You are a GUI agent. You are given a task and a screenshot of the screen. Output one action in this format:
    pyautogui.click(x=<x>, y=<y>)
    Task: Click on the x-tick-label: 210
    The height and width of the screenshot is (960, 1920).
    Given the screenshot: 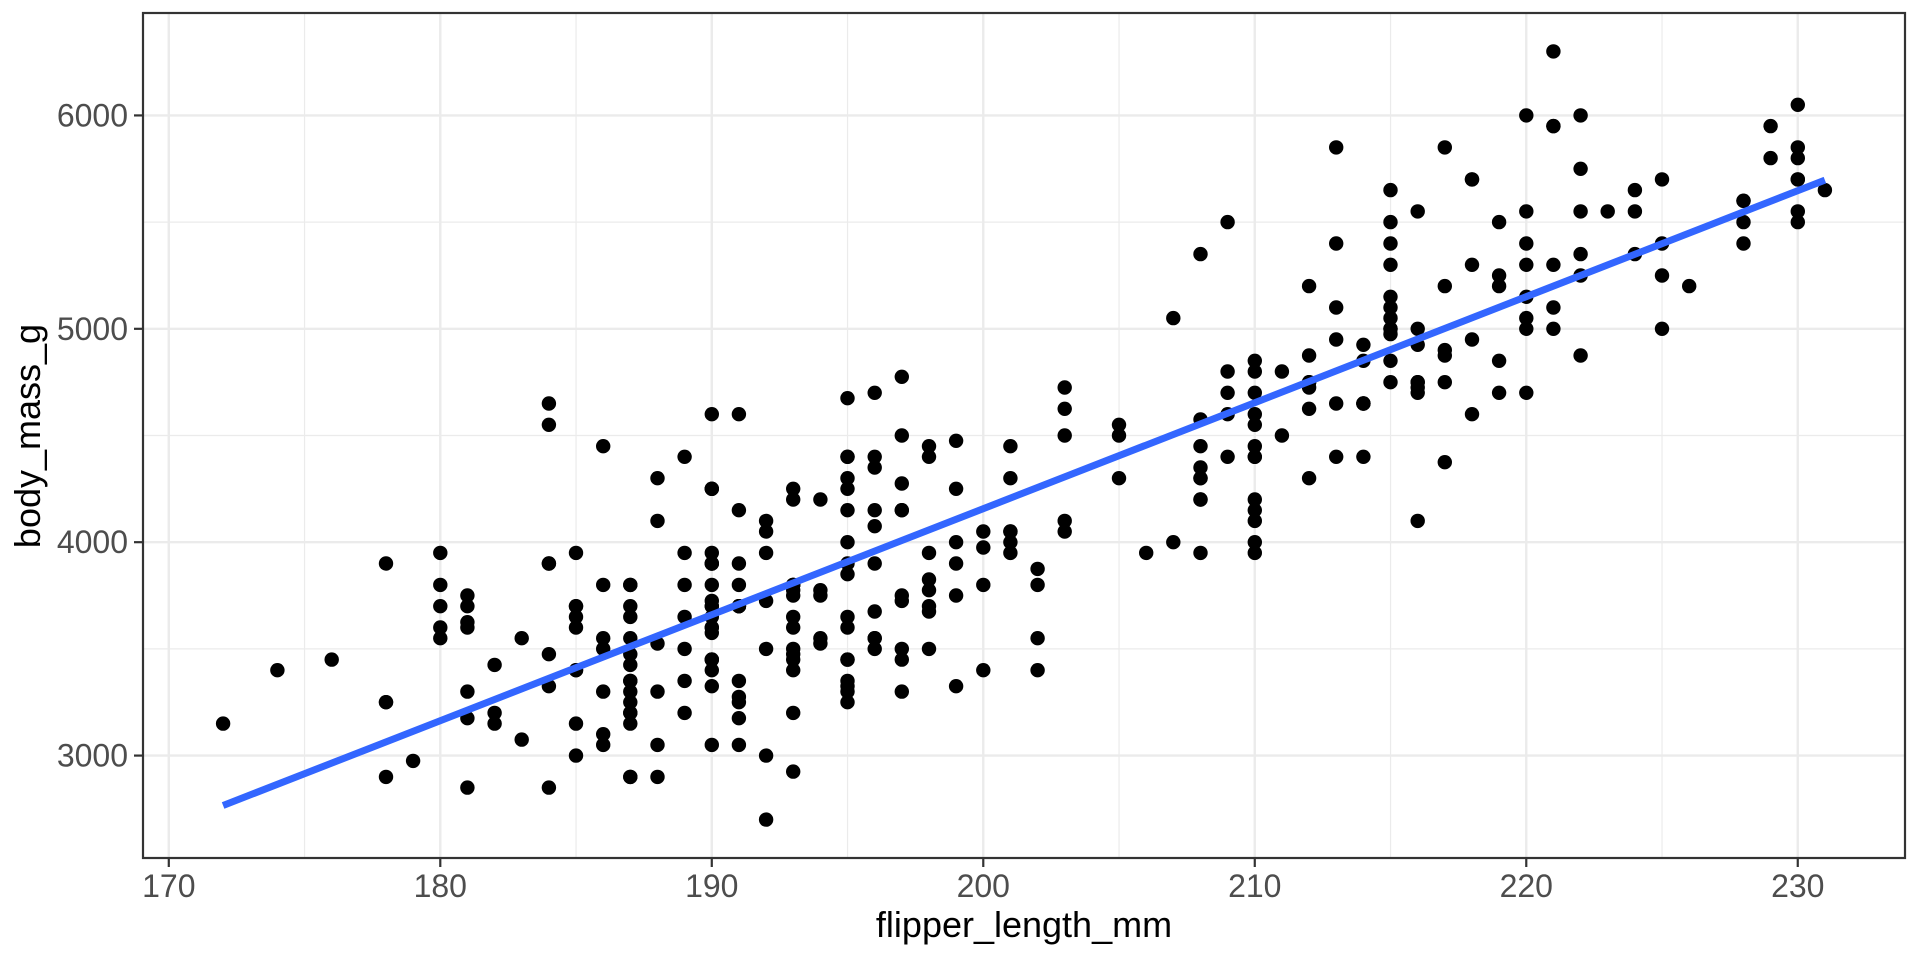 What is the action you would take?
    pyautogui.click(x=1254, y=886)
    